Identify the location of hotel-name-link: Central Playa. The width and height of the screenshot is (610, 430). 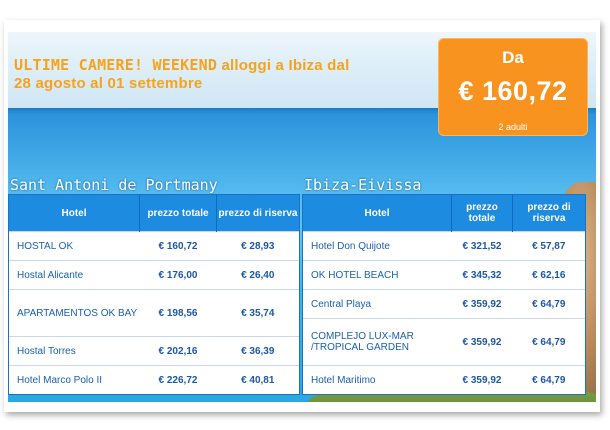
(377, 304).